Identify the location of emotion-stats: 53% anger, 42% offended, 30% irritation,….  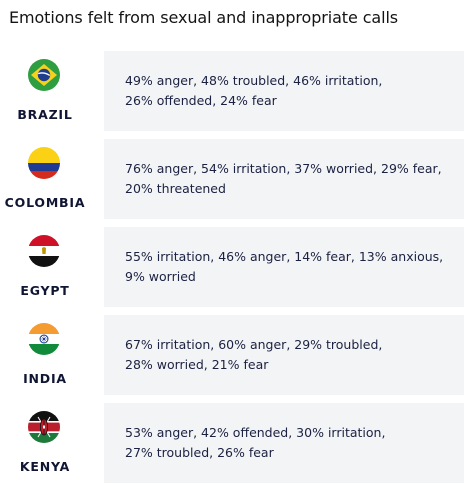
(290, 443).